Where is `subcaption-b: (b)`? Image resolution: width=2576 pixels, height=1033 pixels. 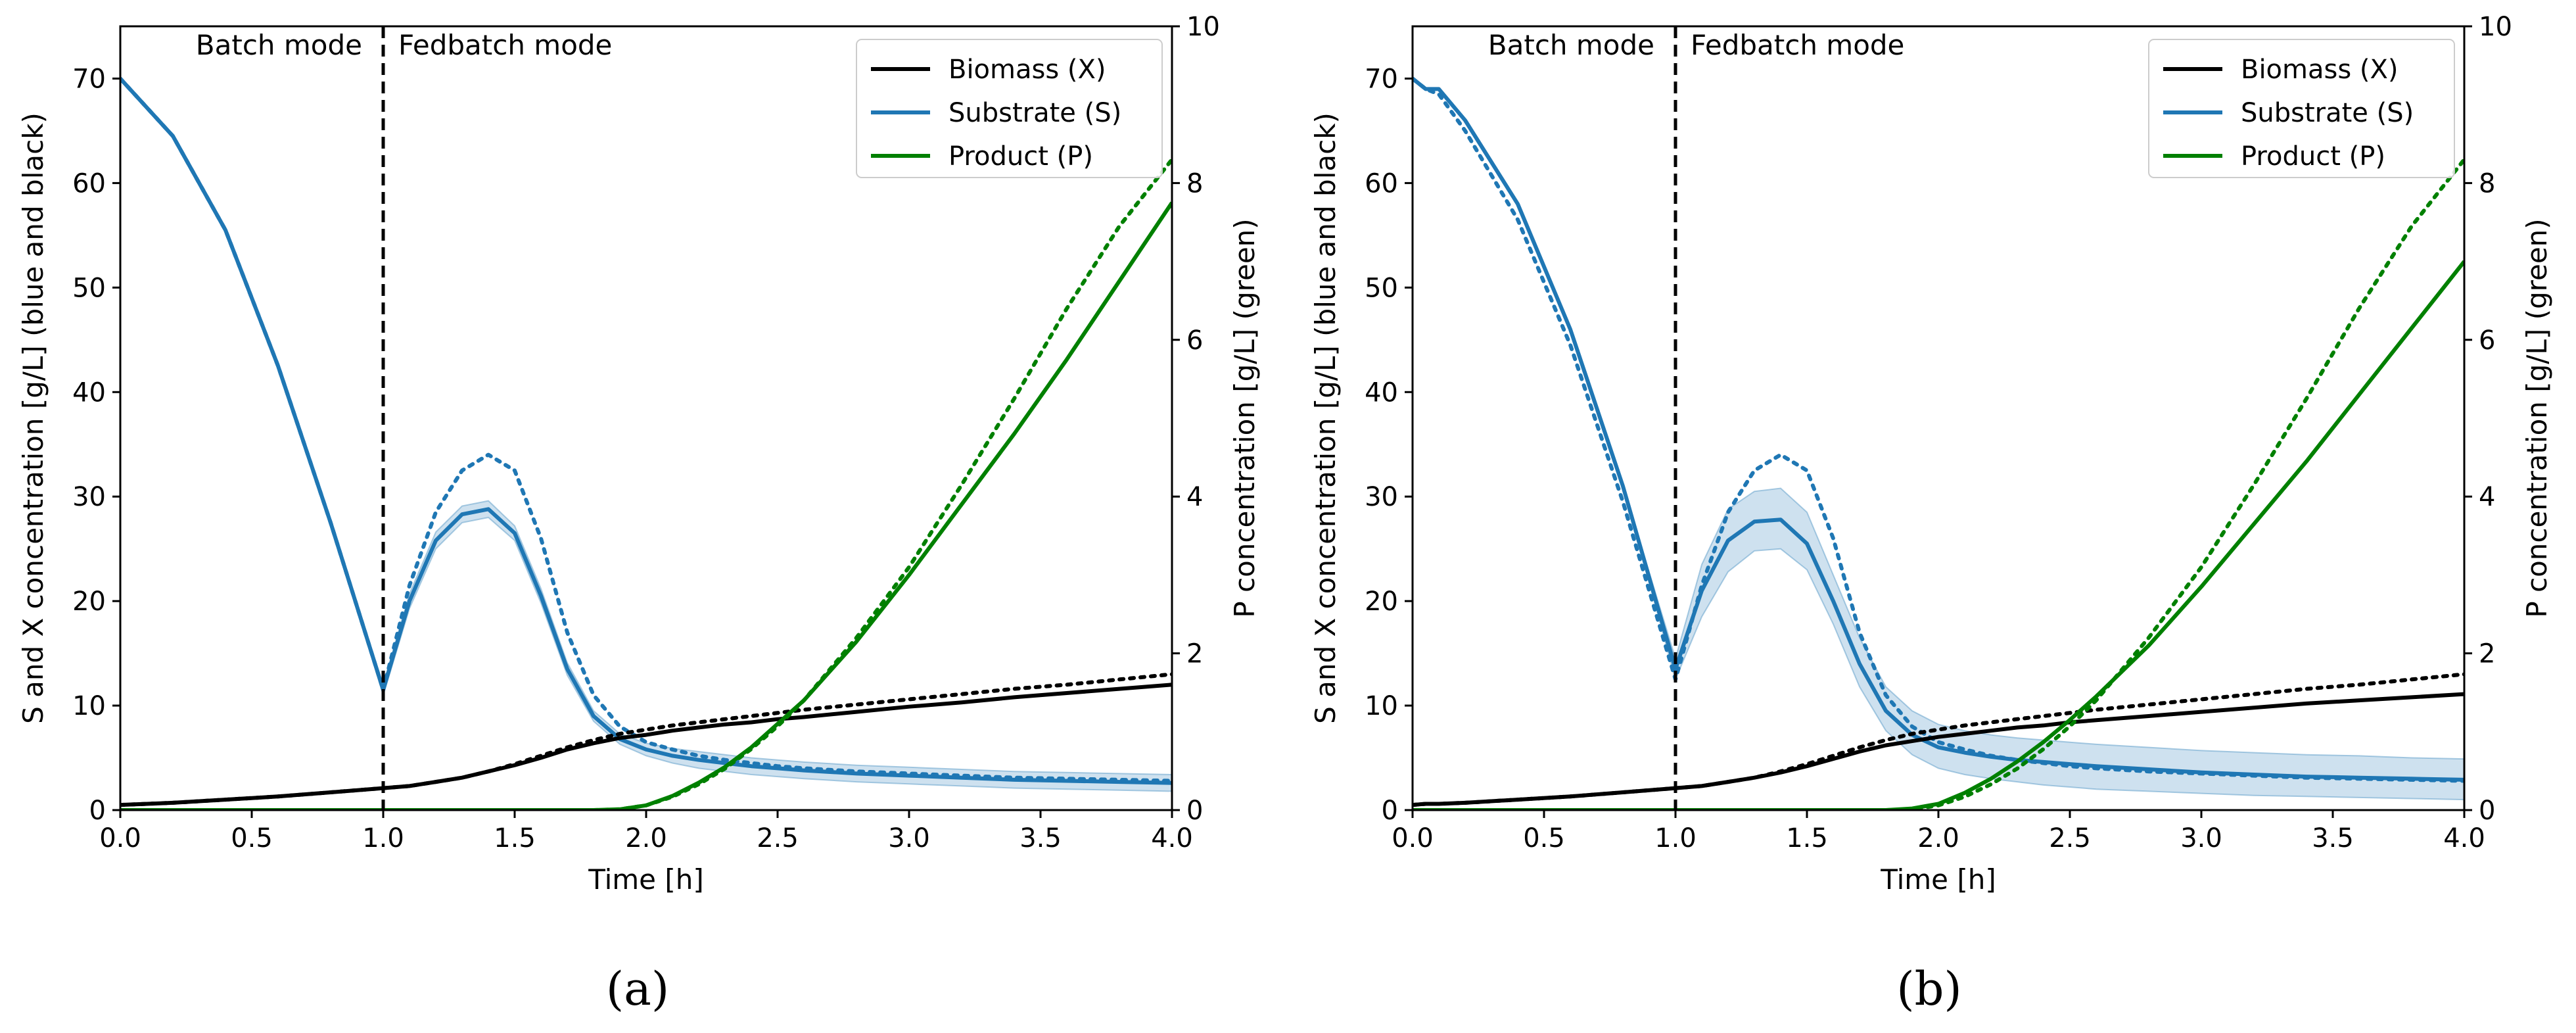 subcaption-b: (b) is located at coordinates (1928, 989).